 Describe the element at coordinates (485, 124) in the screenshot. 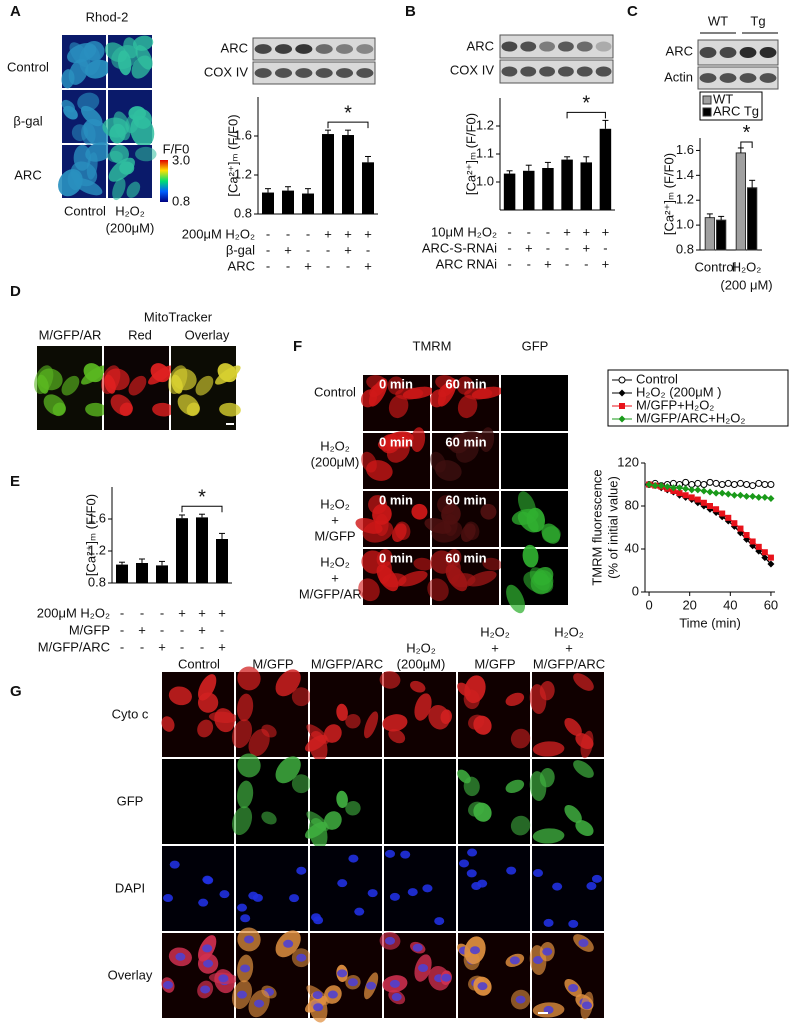

I see `label: 1.2` at that location.